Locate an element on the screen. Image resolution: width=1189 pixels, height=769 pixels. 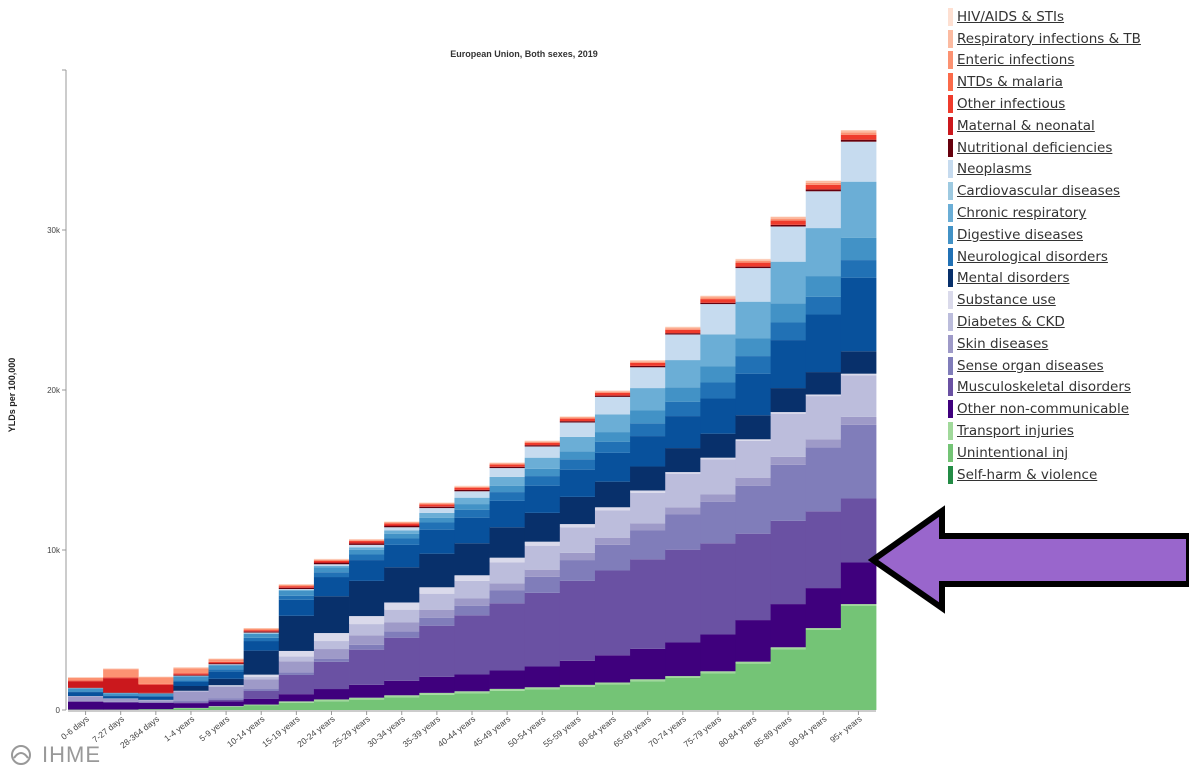
legend-label: Chronic respiratory is located at coordinates (1022, 213).